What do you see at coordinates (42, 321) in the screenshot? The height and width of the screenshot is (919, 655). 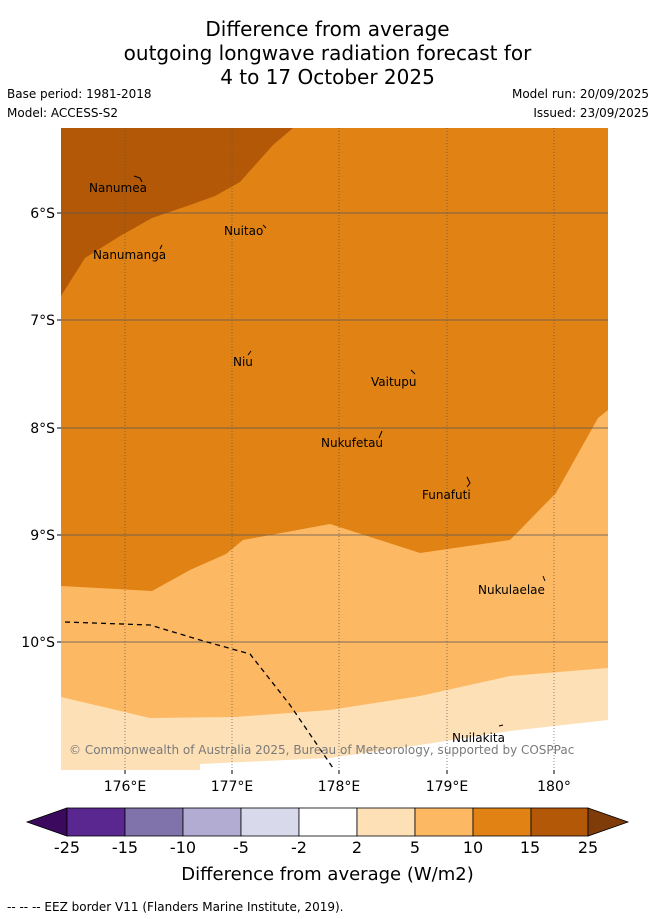 I see `lat-label: 7°S` at bounding box center [42, 321].